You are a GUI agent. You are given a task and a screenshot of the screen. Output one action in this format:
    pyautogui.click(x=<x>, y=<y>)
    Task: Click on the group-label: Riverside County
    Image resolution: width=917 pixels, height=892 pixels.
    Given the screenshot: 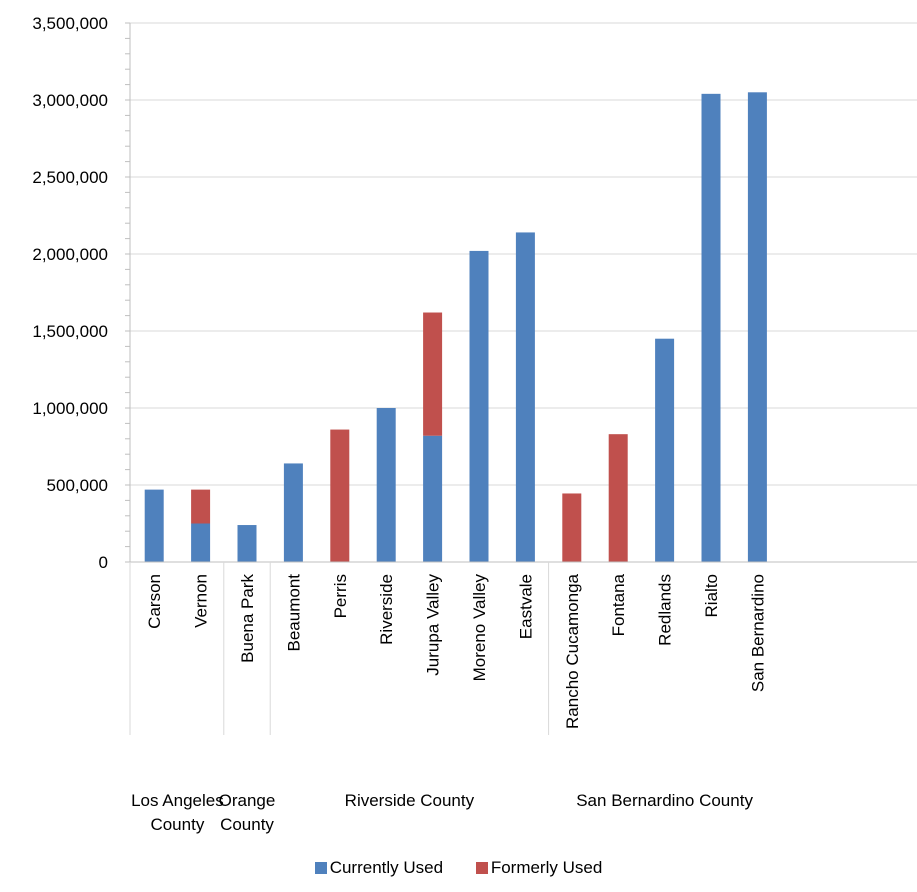 What is the action you would take?
    pyautogui.click(x=410, y=800)
    